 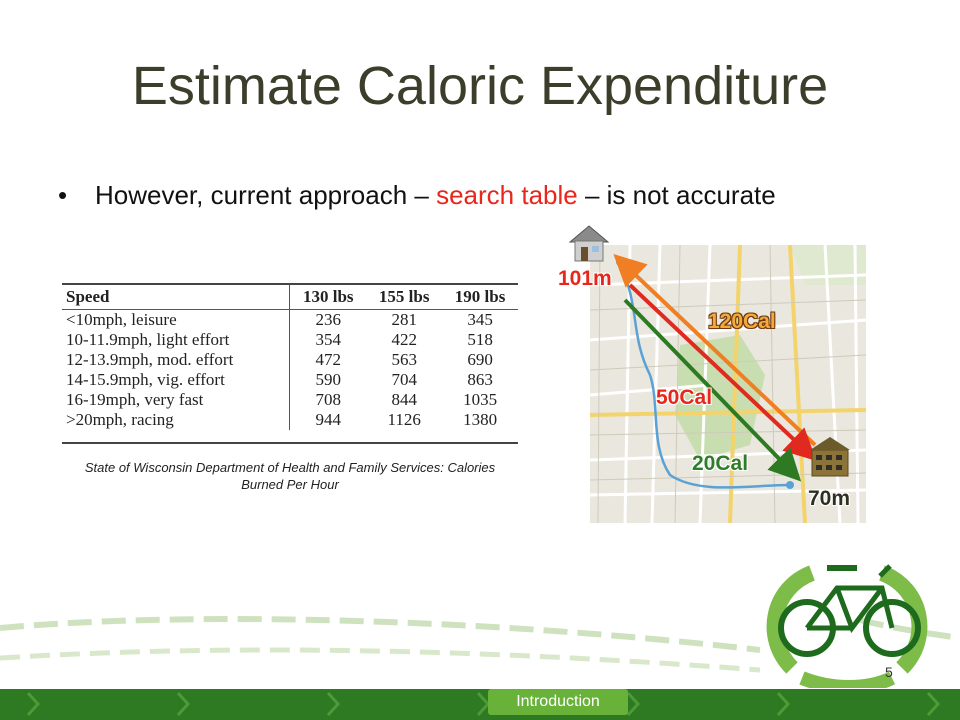 I want to click on table-cell: 14-15.9mph, vig. effort, so click(x=145, y=379).